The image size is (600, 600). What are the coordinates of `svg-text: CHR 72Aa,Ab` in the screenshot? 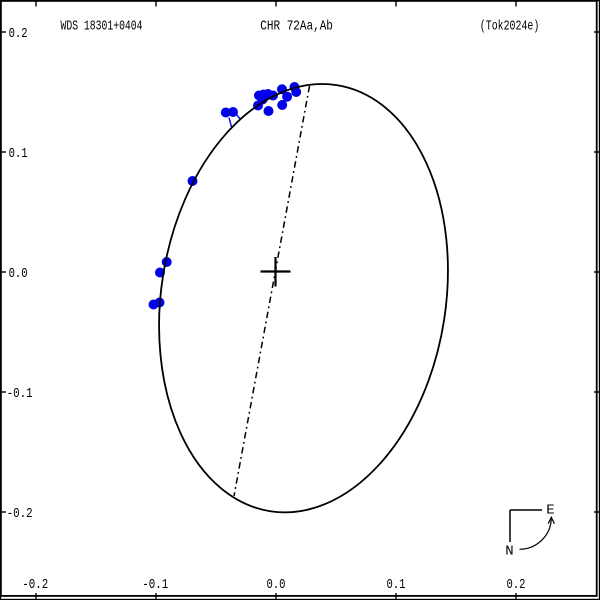 It's located at (296, 27).